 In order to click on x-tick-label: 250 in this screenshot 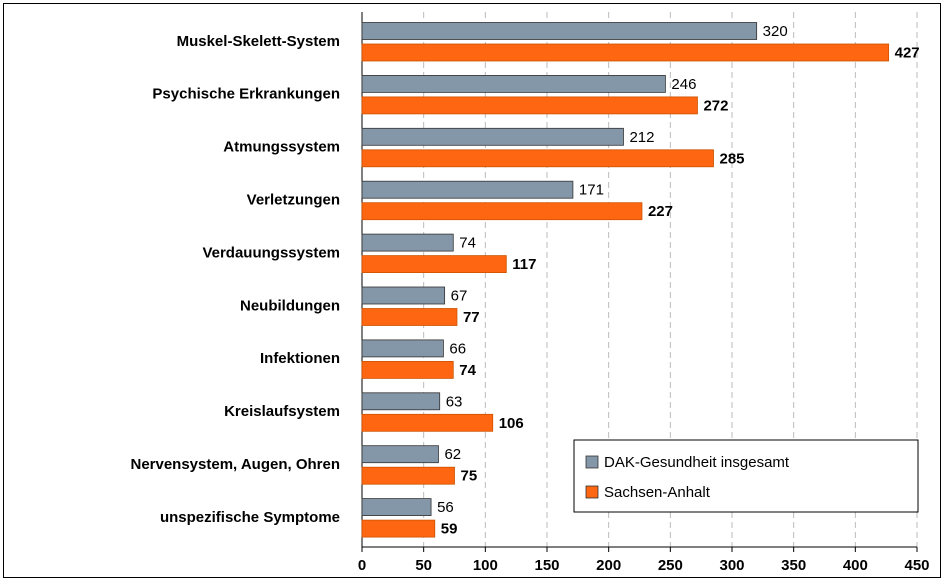, I will do `click(670, 565)`.